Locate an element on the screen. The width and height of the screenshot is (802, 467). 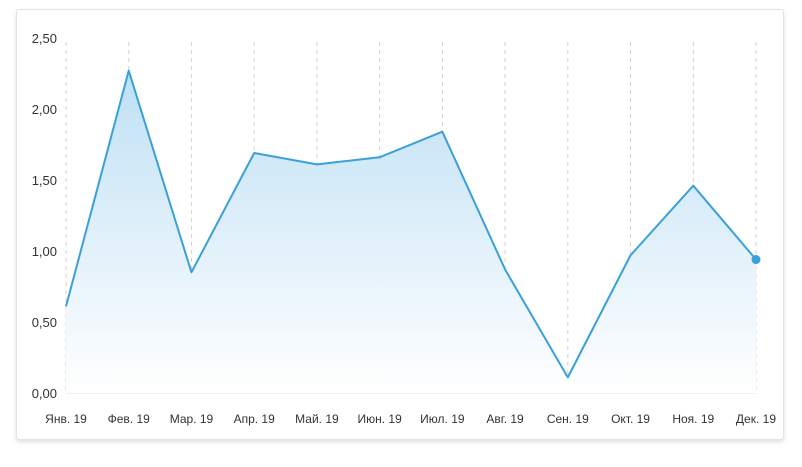
y-tick-label: 1,50 is located at coordinates (44, 180).